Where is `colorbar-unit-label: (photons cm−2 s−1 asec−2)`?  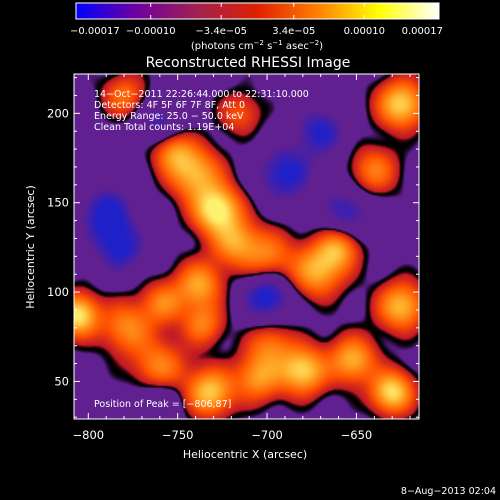 colorbar-unit-label: (photons cm−2 s−1 asec−2) is located at coordinates (257, 45).